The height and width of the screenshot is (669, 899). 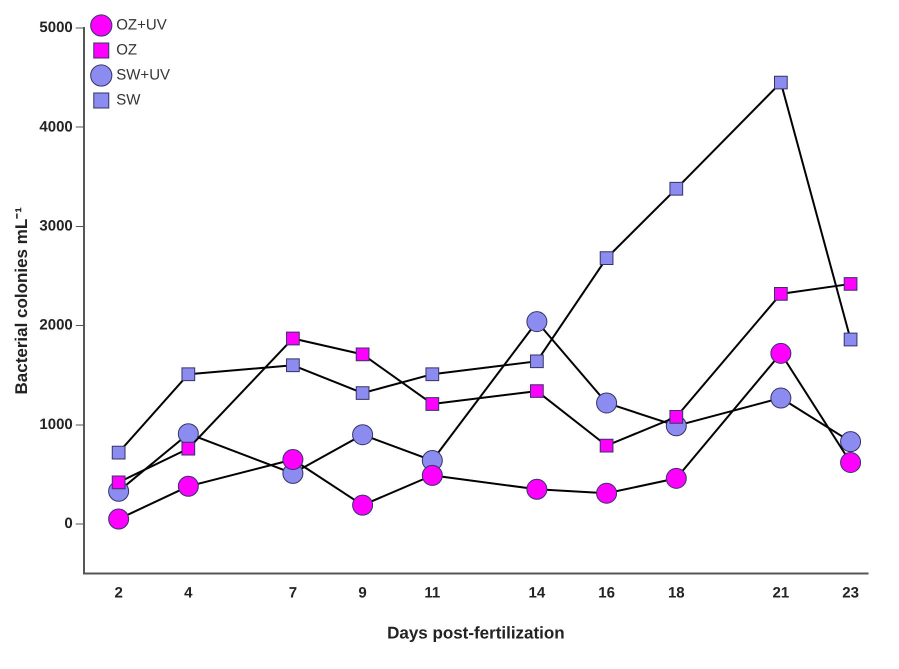 I want to click on y-axis-title: Bacterial colonies mL⁻¹, so click(x=21, y=300).